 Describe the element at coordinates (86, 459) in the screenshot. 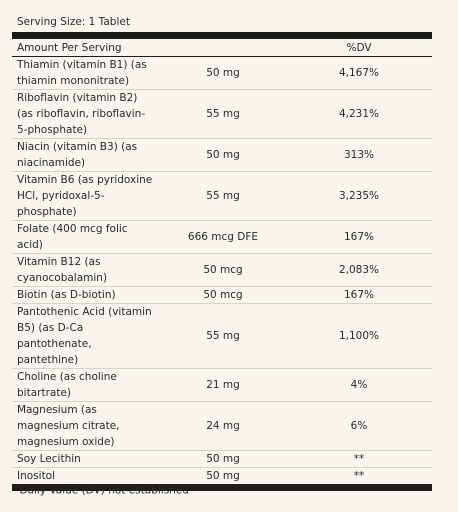

I see `cell-name: Soy Lecithin` at that location.